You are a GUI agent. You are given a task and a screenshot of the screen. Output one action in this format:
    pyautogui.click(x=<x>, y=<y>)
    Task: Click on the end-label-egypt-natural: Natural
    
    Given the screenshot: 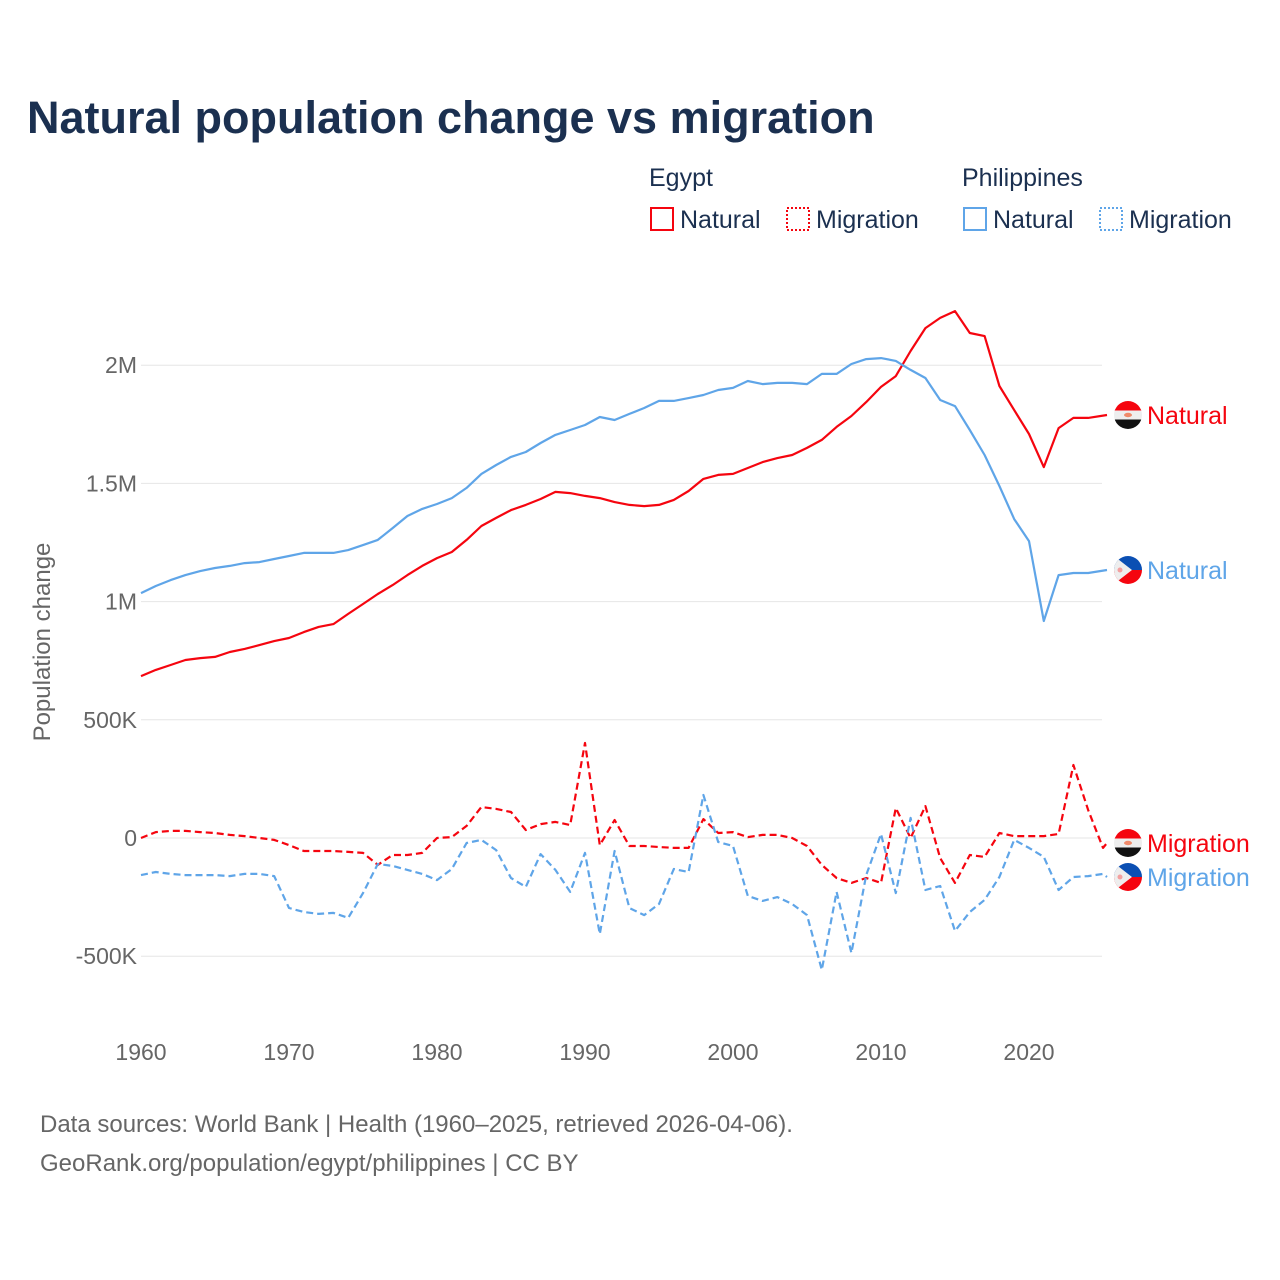 What is the action you would take?
    pyautogui.click(x=1187, y=416)
    